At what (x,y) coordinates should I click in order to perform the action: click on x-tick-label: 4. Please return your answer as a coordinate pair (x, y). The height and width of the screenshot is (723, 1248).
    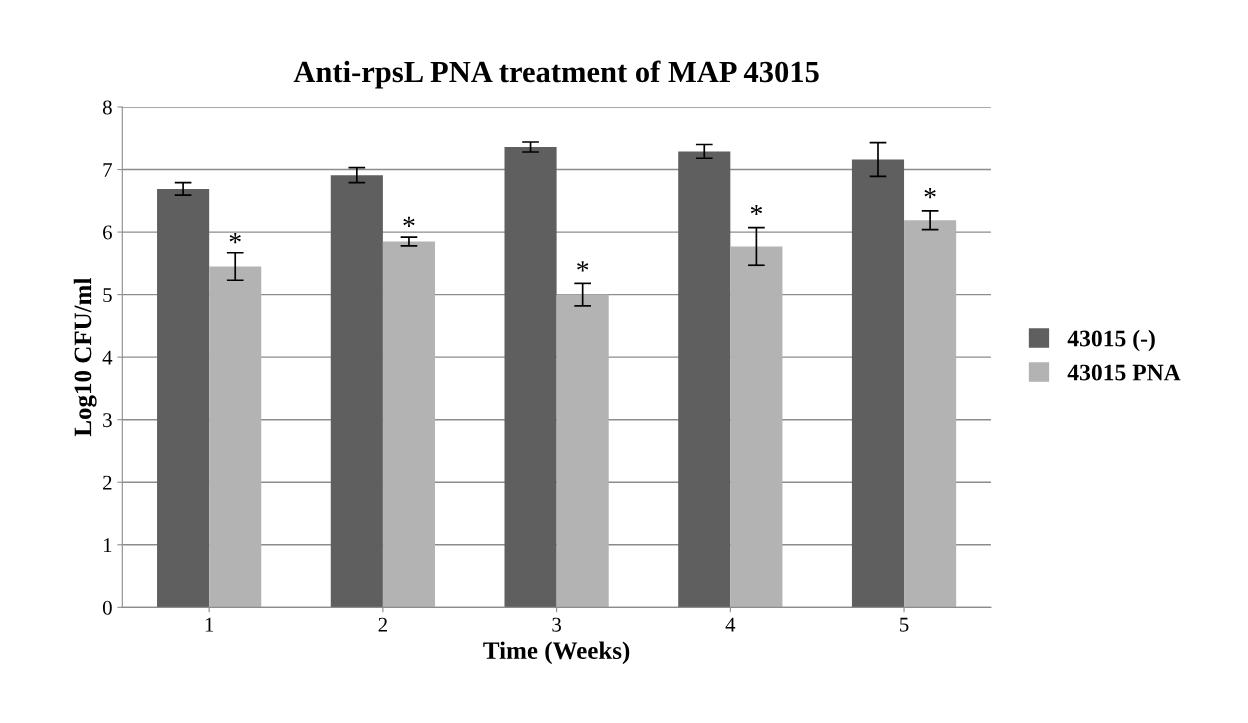
    Looking at the image, I should click on (730, 624).